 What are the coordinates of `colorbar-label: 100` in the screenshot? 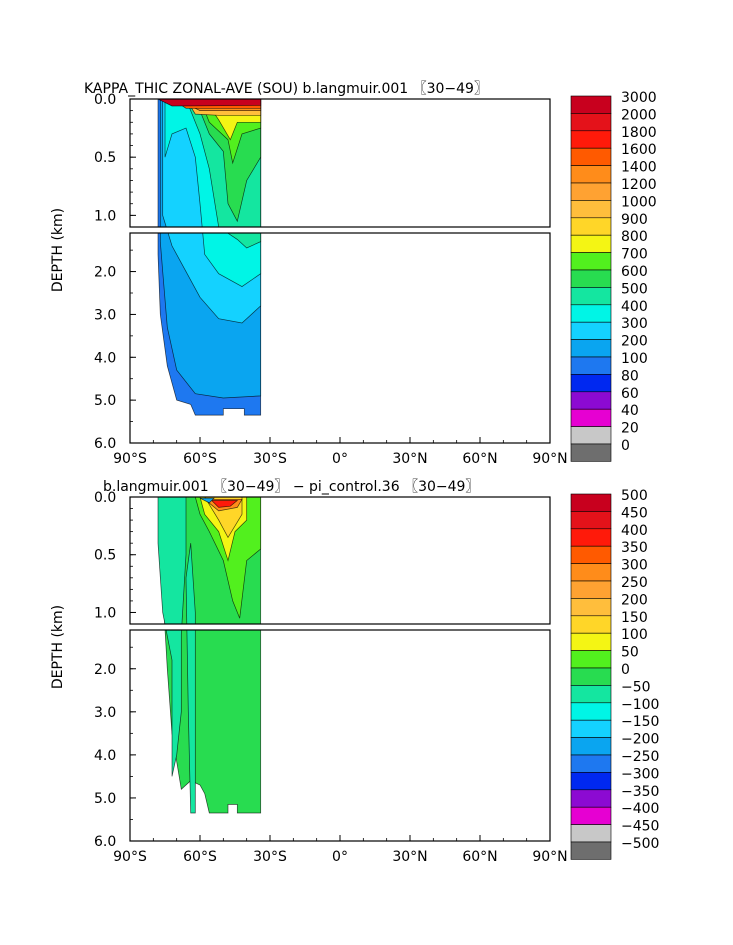 It's located at (634, 635).